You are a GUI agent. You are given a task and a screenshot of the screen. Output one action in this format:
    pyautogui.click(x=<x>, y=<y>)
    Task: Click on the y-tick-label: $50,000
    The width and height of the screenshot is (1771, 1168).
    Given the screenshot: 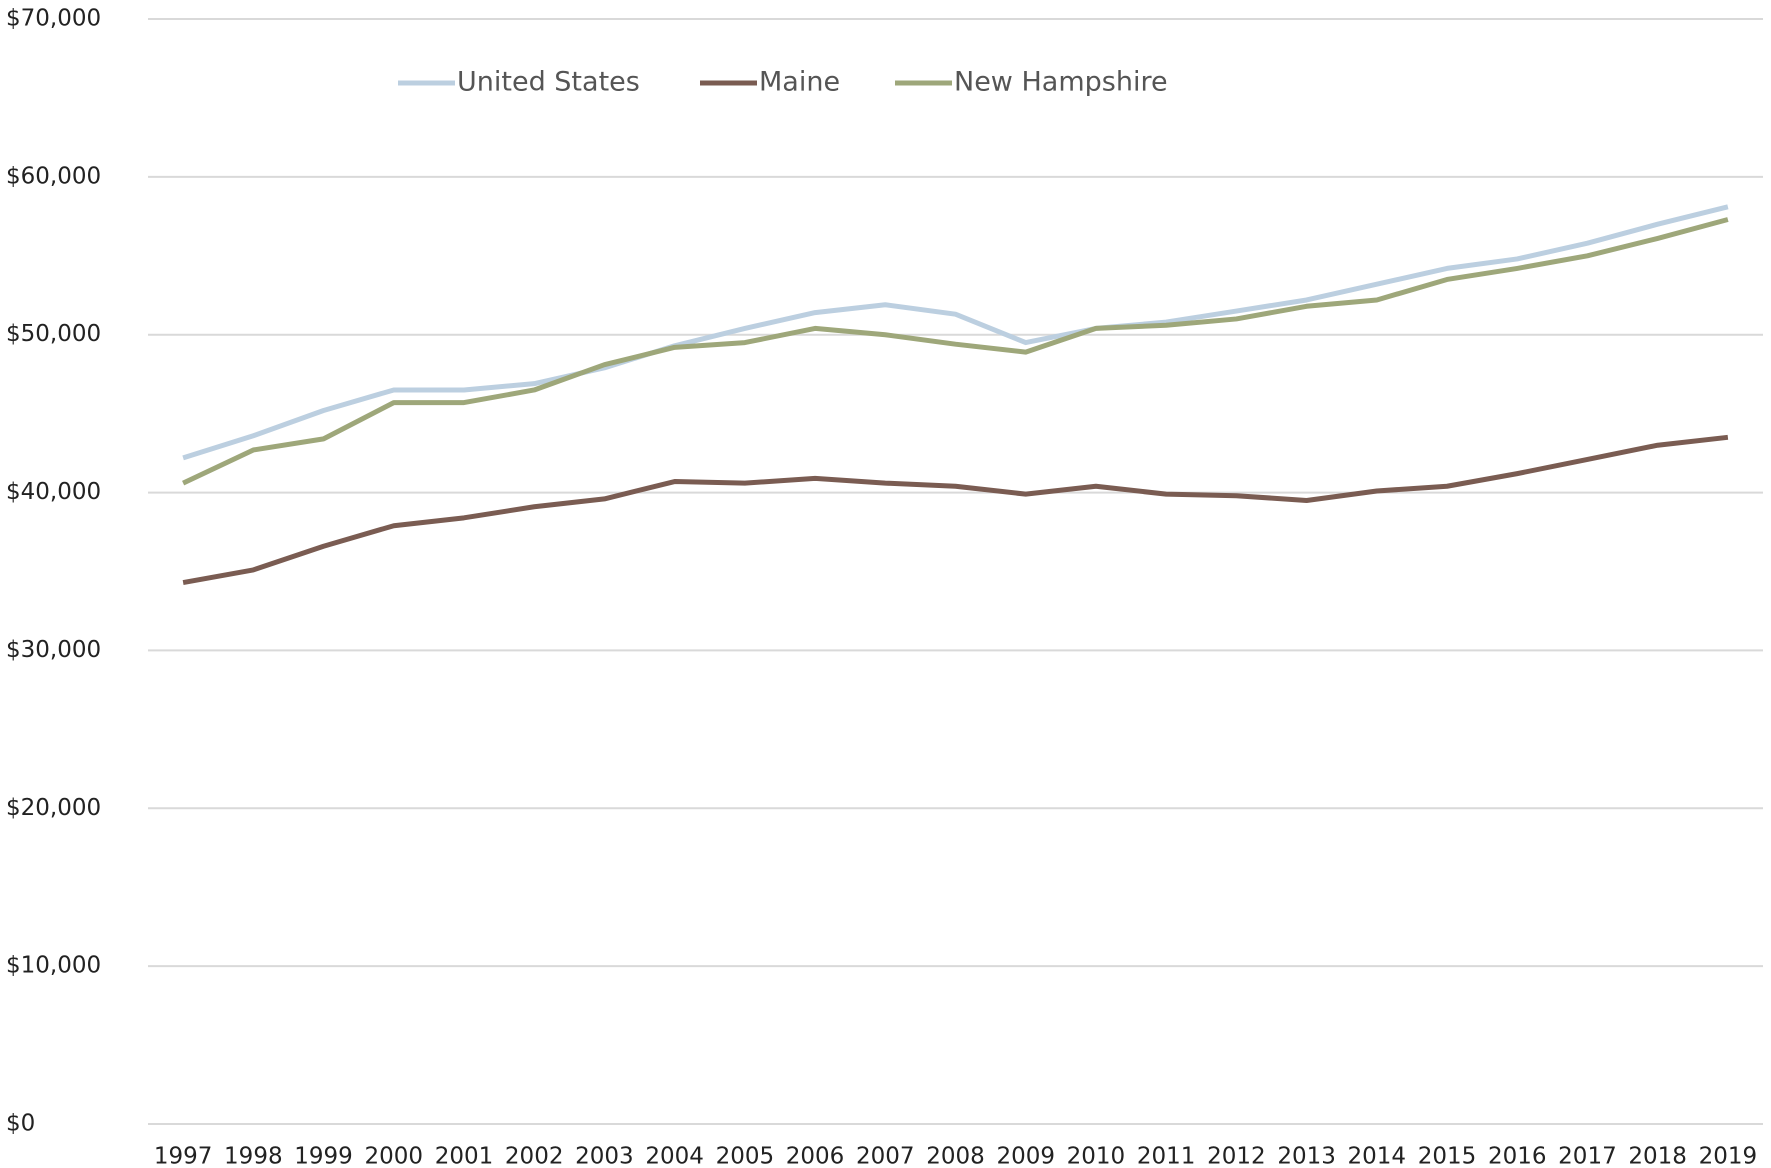 What is the action you would take?
    pyautogui.click(x=53, y=334)
    